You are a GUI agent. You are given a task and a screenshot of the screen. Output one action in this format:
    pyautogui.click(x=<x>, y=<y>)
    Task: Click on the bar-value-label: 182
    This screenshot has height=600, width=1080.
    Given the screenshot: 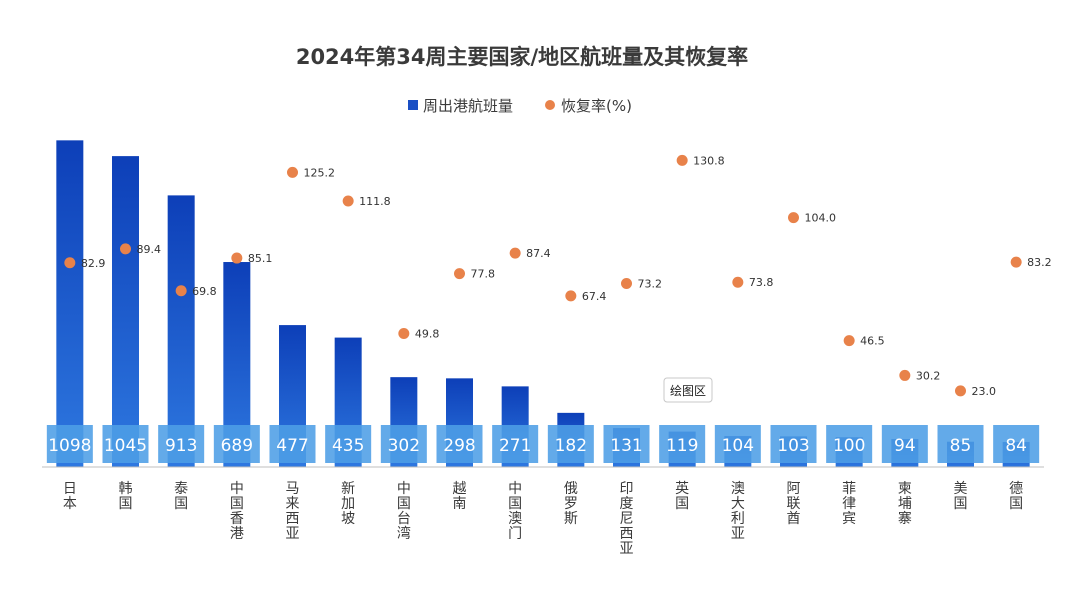 What is the action you would take?
    pyautogui.click(x=571, y=446)
    